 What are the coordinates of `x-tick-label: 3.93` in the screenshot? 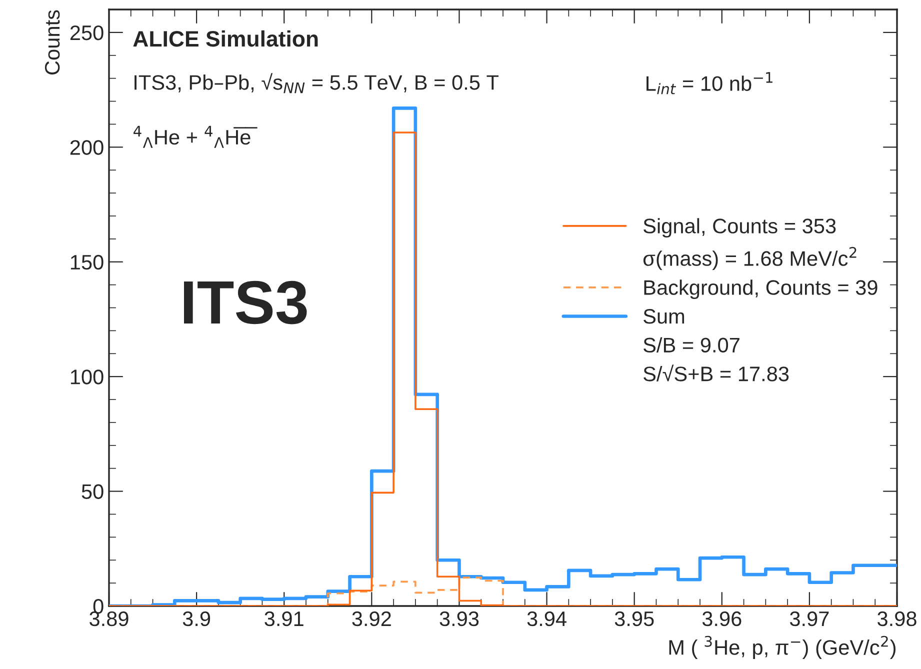 It's located at (459, 618).